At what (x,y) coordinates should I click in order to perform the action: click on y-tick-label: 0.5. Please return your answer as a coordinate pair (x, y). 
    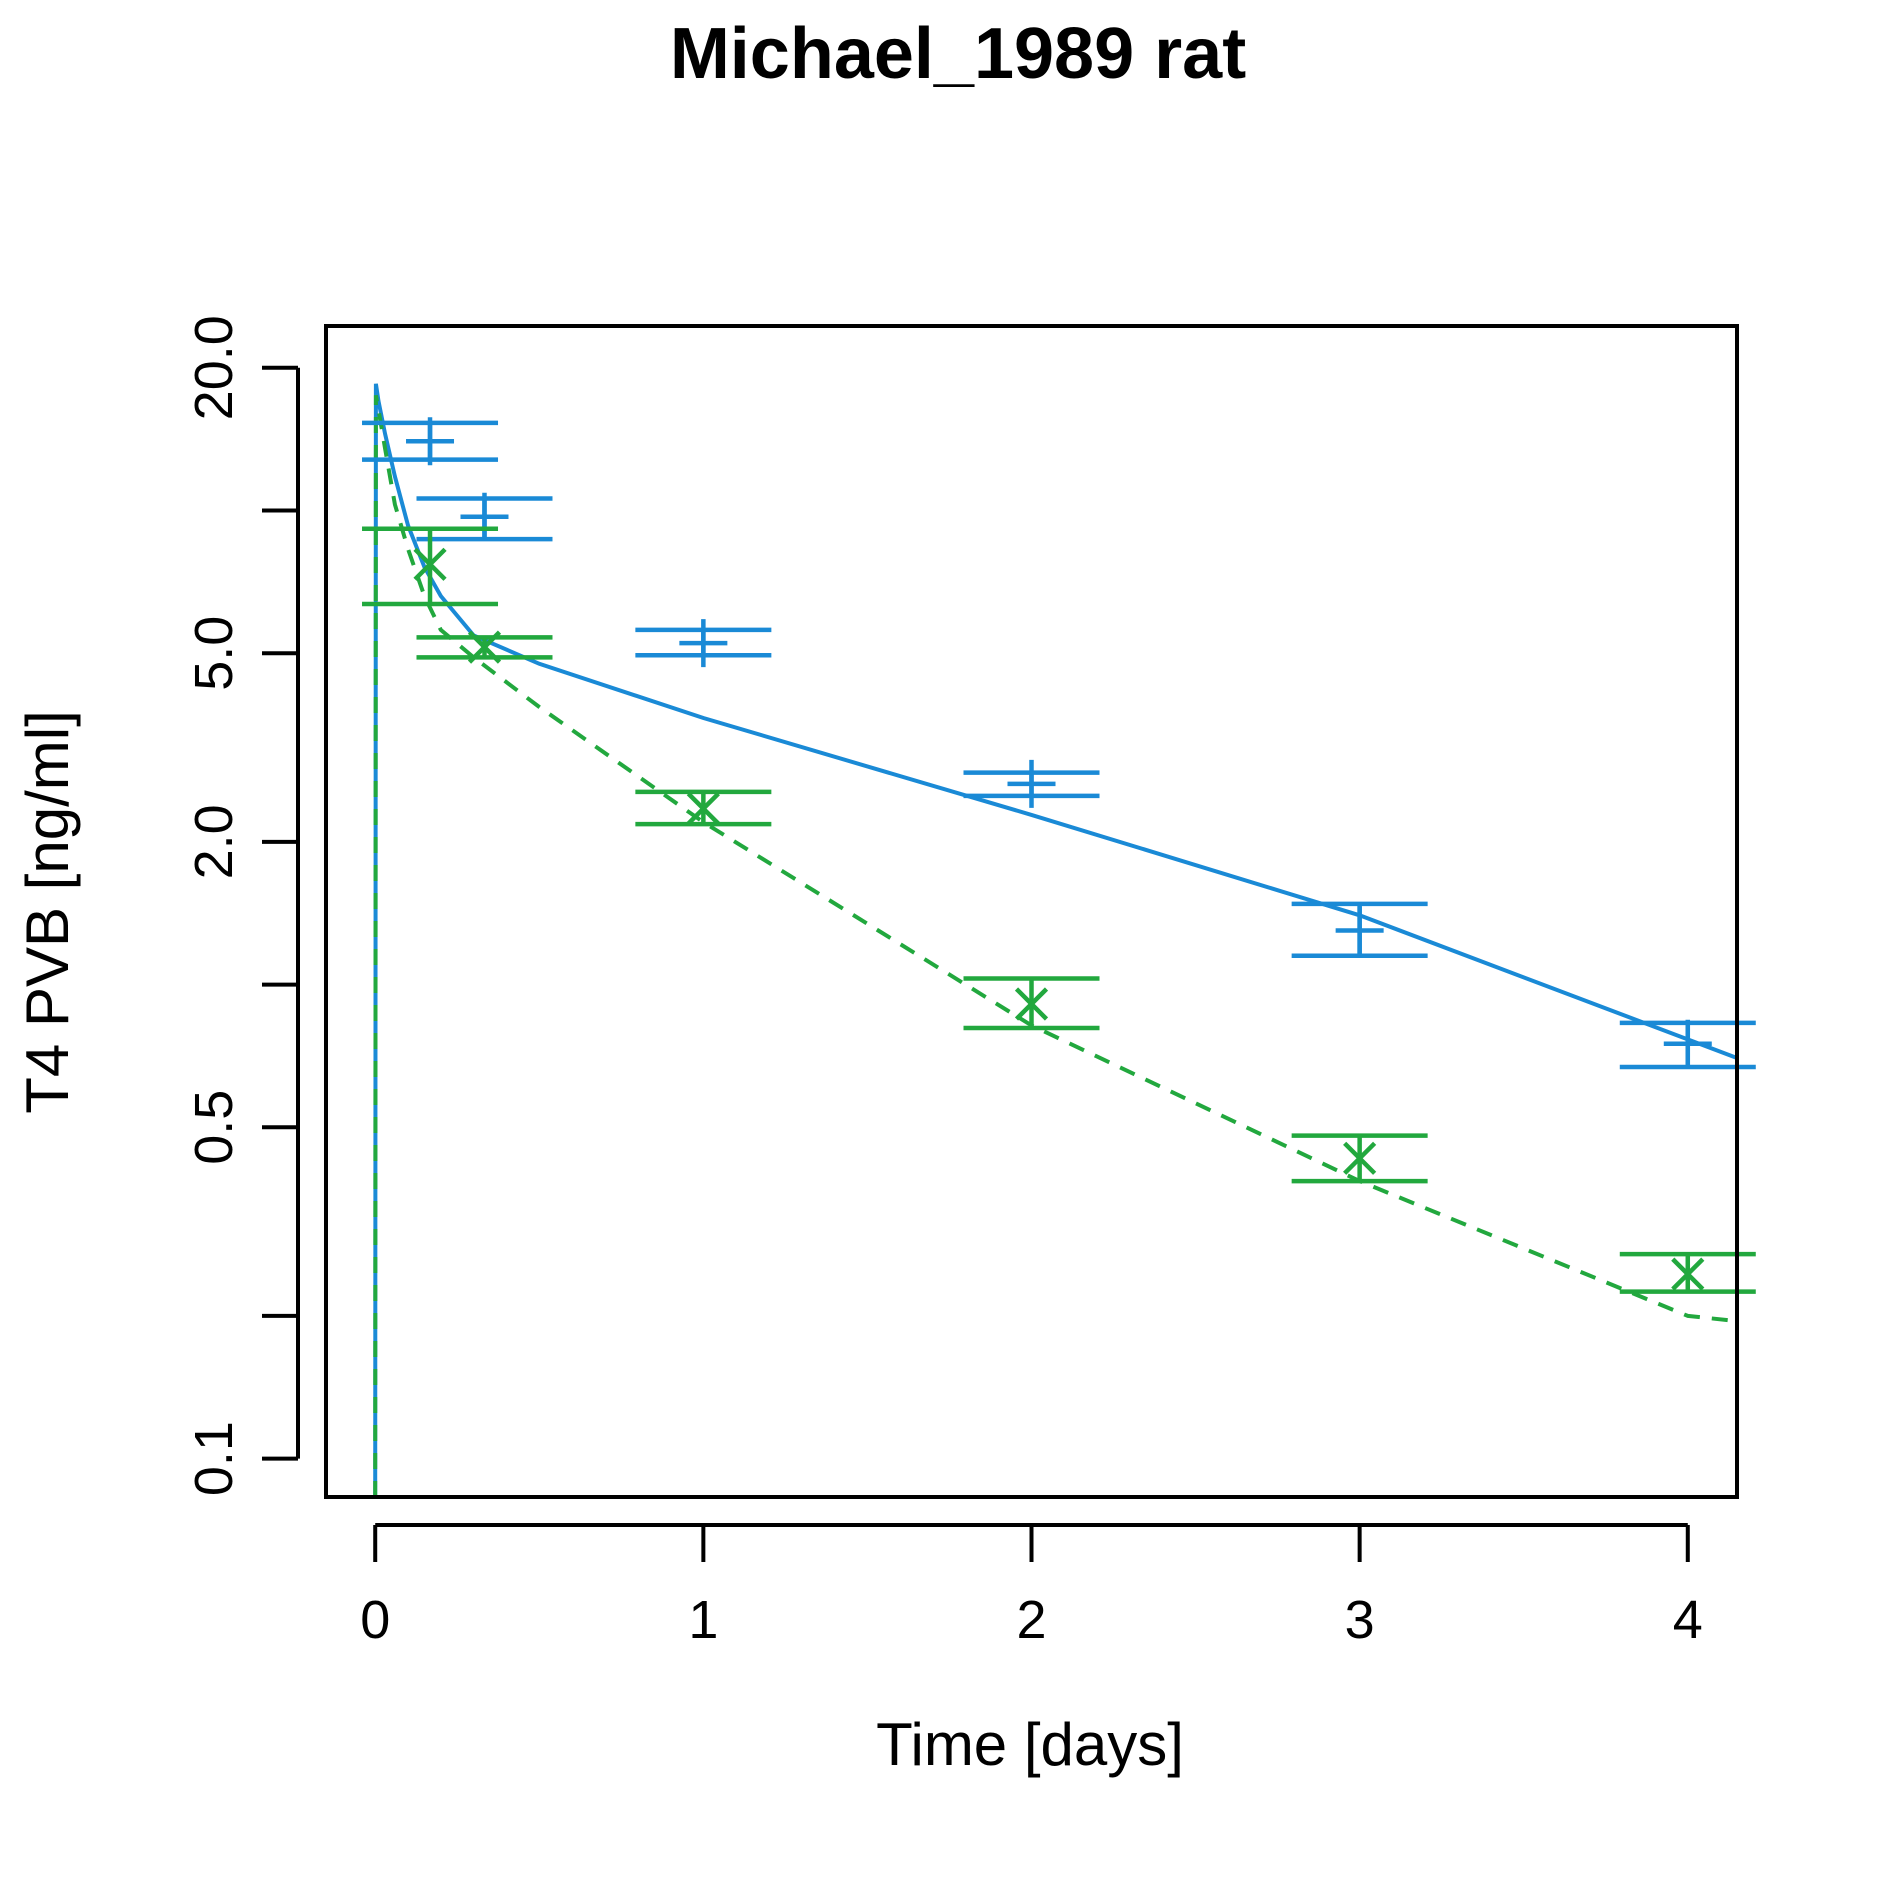
    Looking at the image, I should click on (214, 1127).